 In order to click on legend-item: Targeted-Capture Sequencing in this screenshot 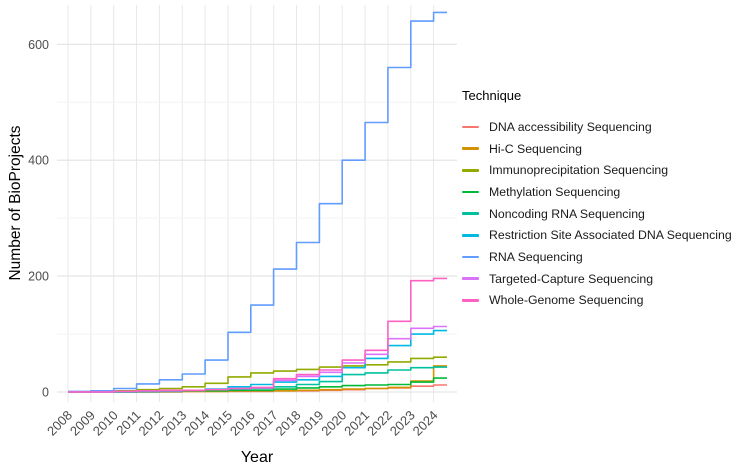, I will do `click(597, 279)`.